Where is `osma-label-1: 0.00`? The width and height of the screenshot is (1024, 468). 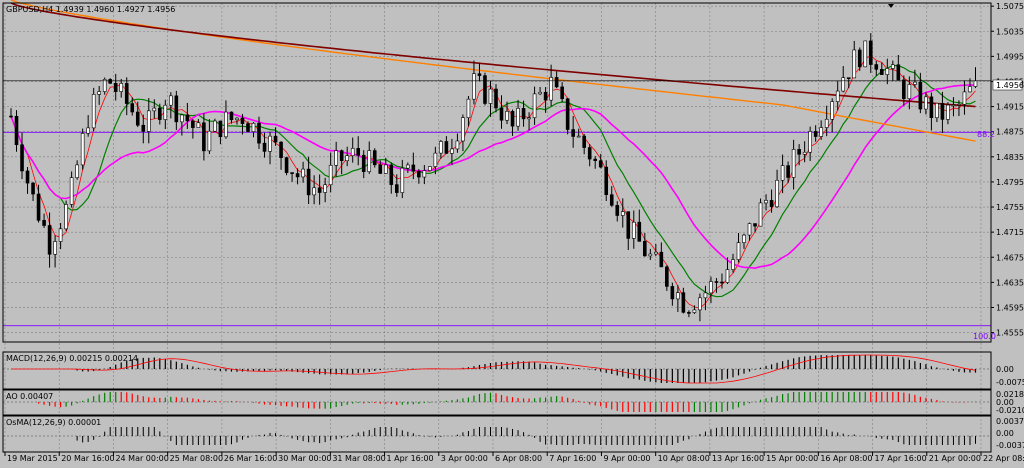
osma-label-1: 0.00 is located at coordinates (1005, 433).